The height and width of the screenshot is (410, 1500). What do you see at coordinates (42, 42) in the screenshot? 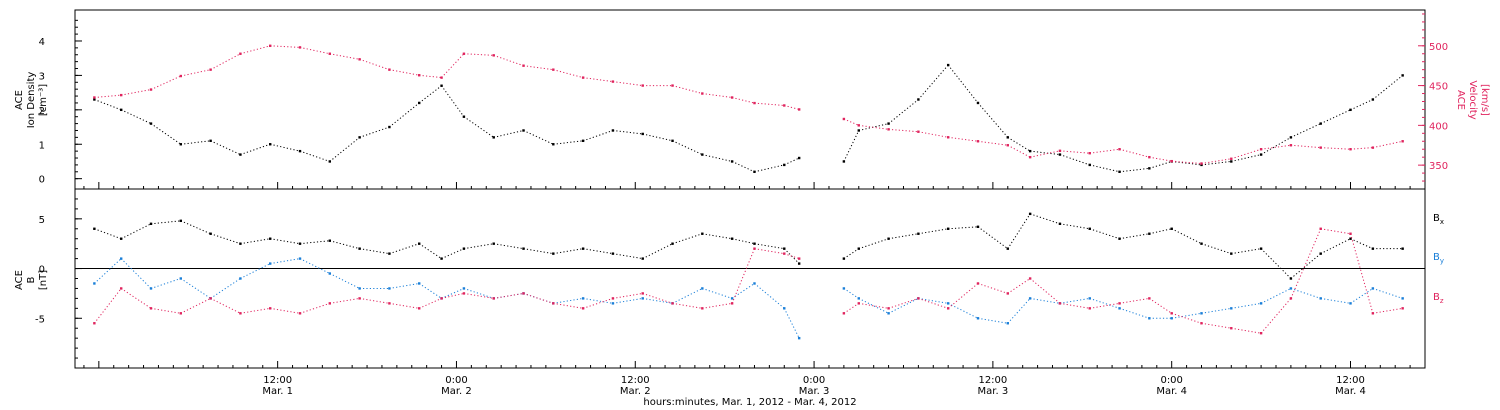
I see `top-left-tick-label: 4` at bounding box center [42, 42].